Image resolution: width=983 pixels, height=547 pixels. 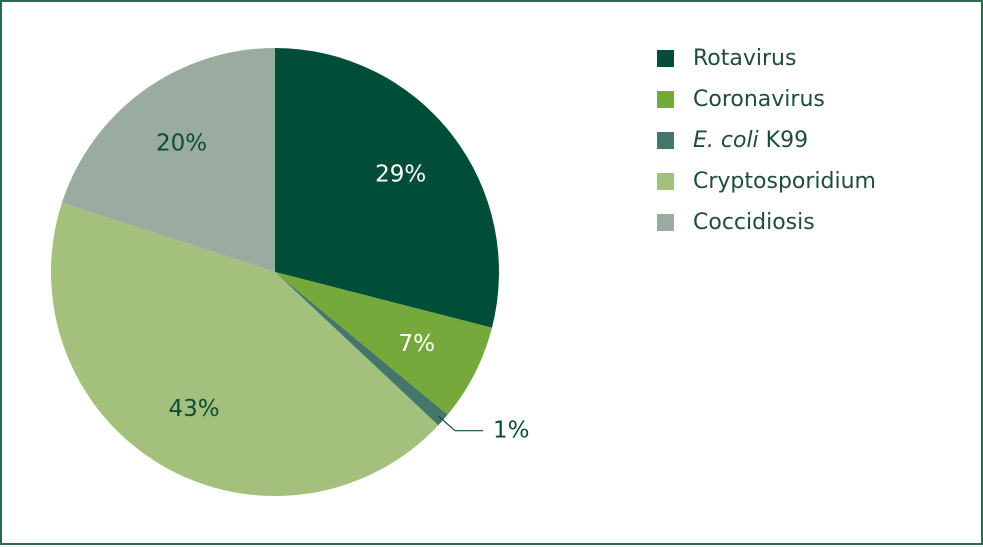 I want to click on legend-label: Coronavirus, so click(x=759, y=99).